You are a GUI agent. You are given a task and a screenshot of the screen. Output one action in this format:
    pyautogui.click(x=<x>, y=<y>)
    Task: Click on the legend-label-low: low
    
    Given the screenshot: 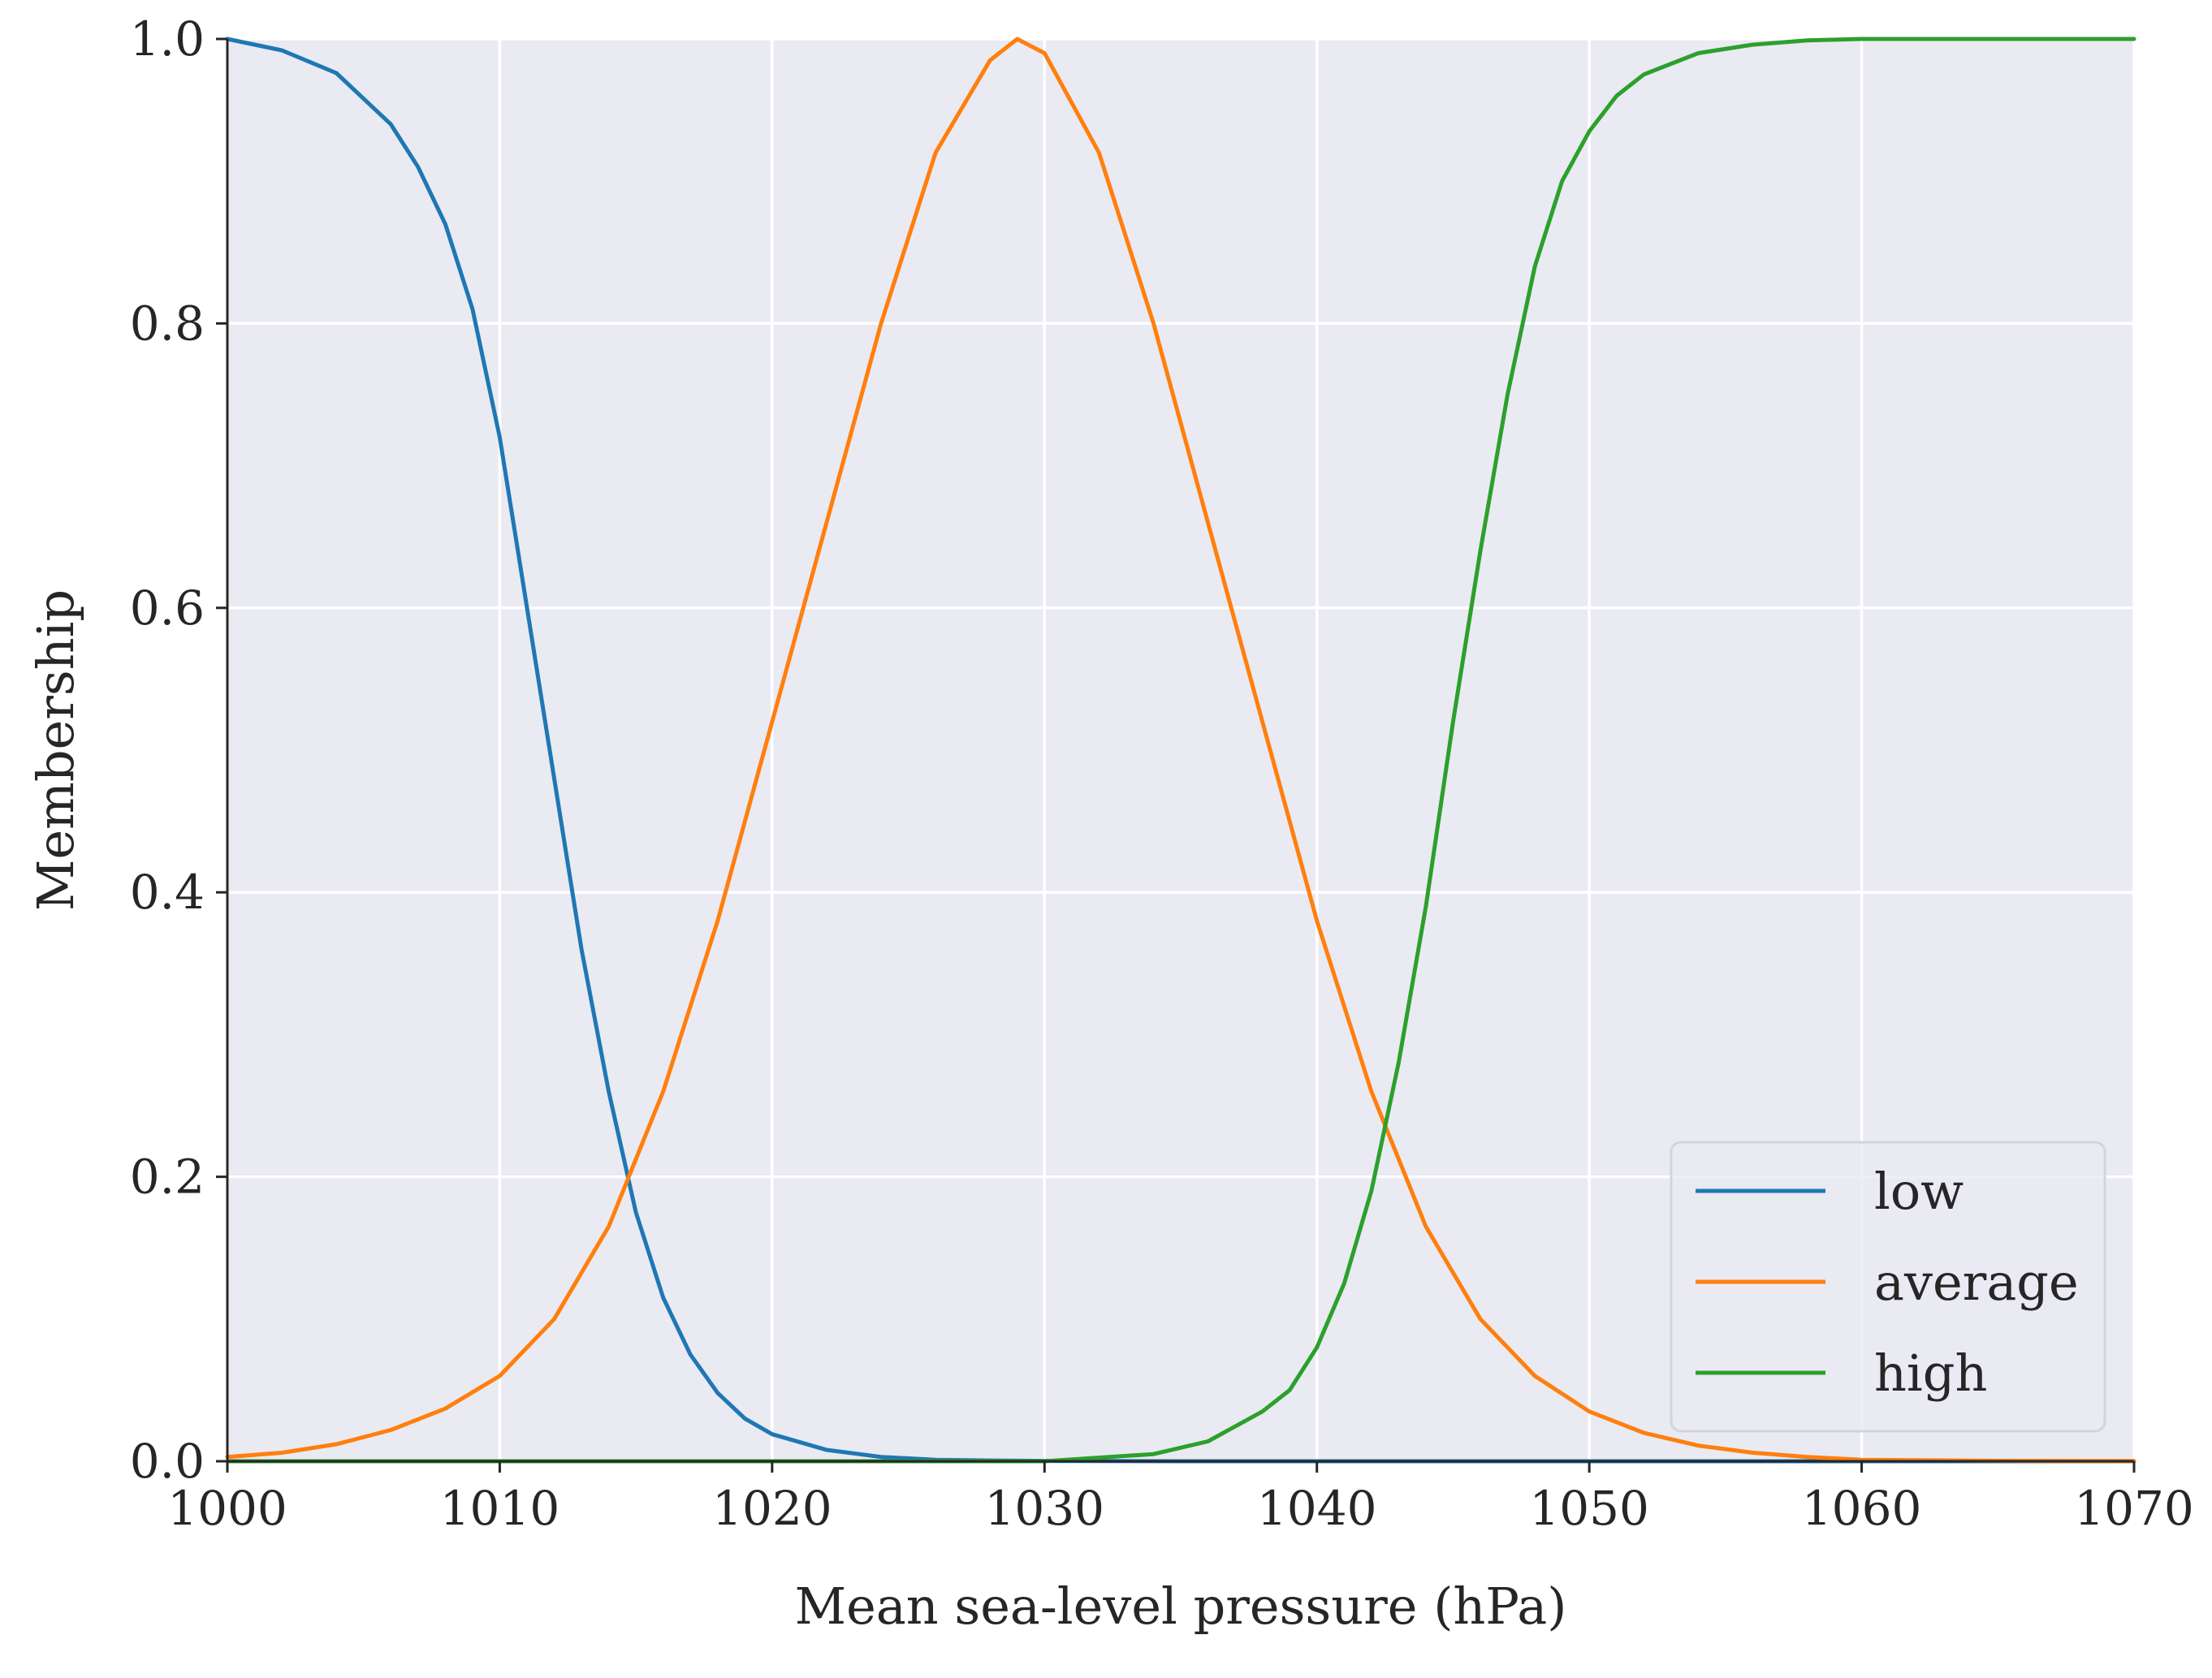 What is the action you would take?
    pyautogui.click(x=1919, y=1191)
    